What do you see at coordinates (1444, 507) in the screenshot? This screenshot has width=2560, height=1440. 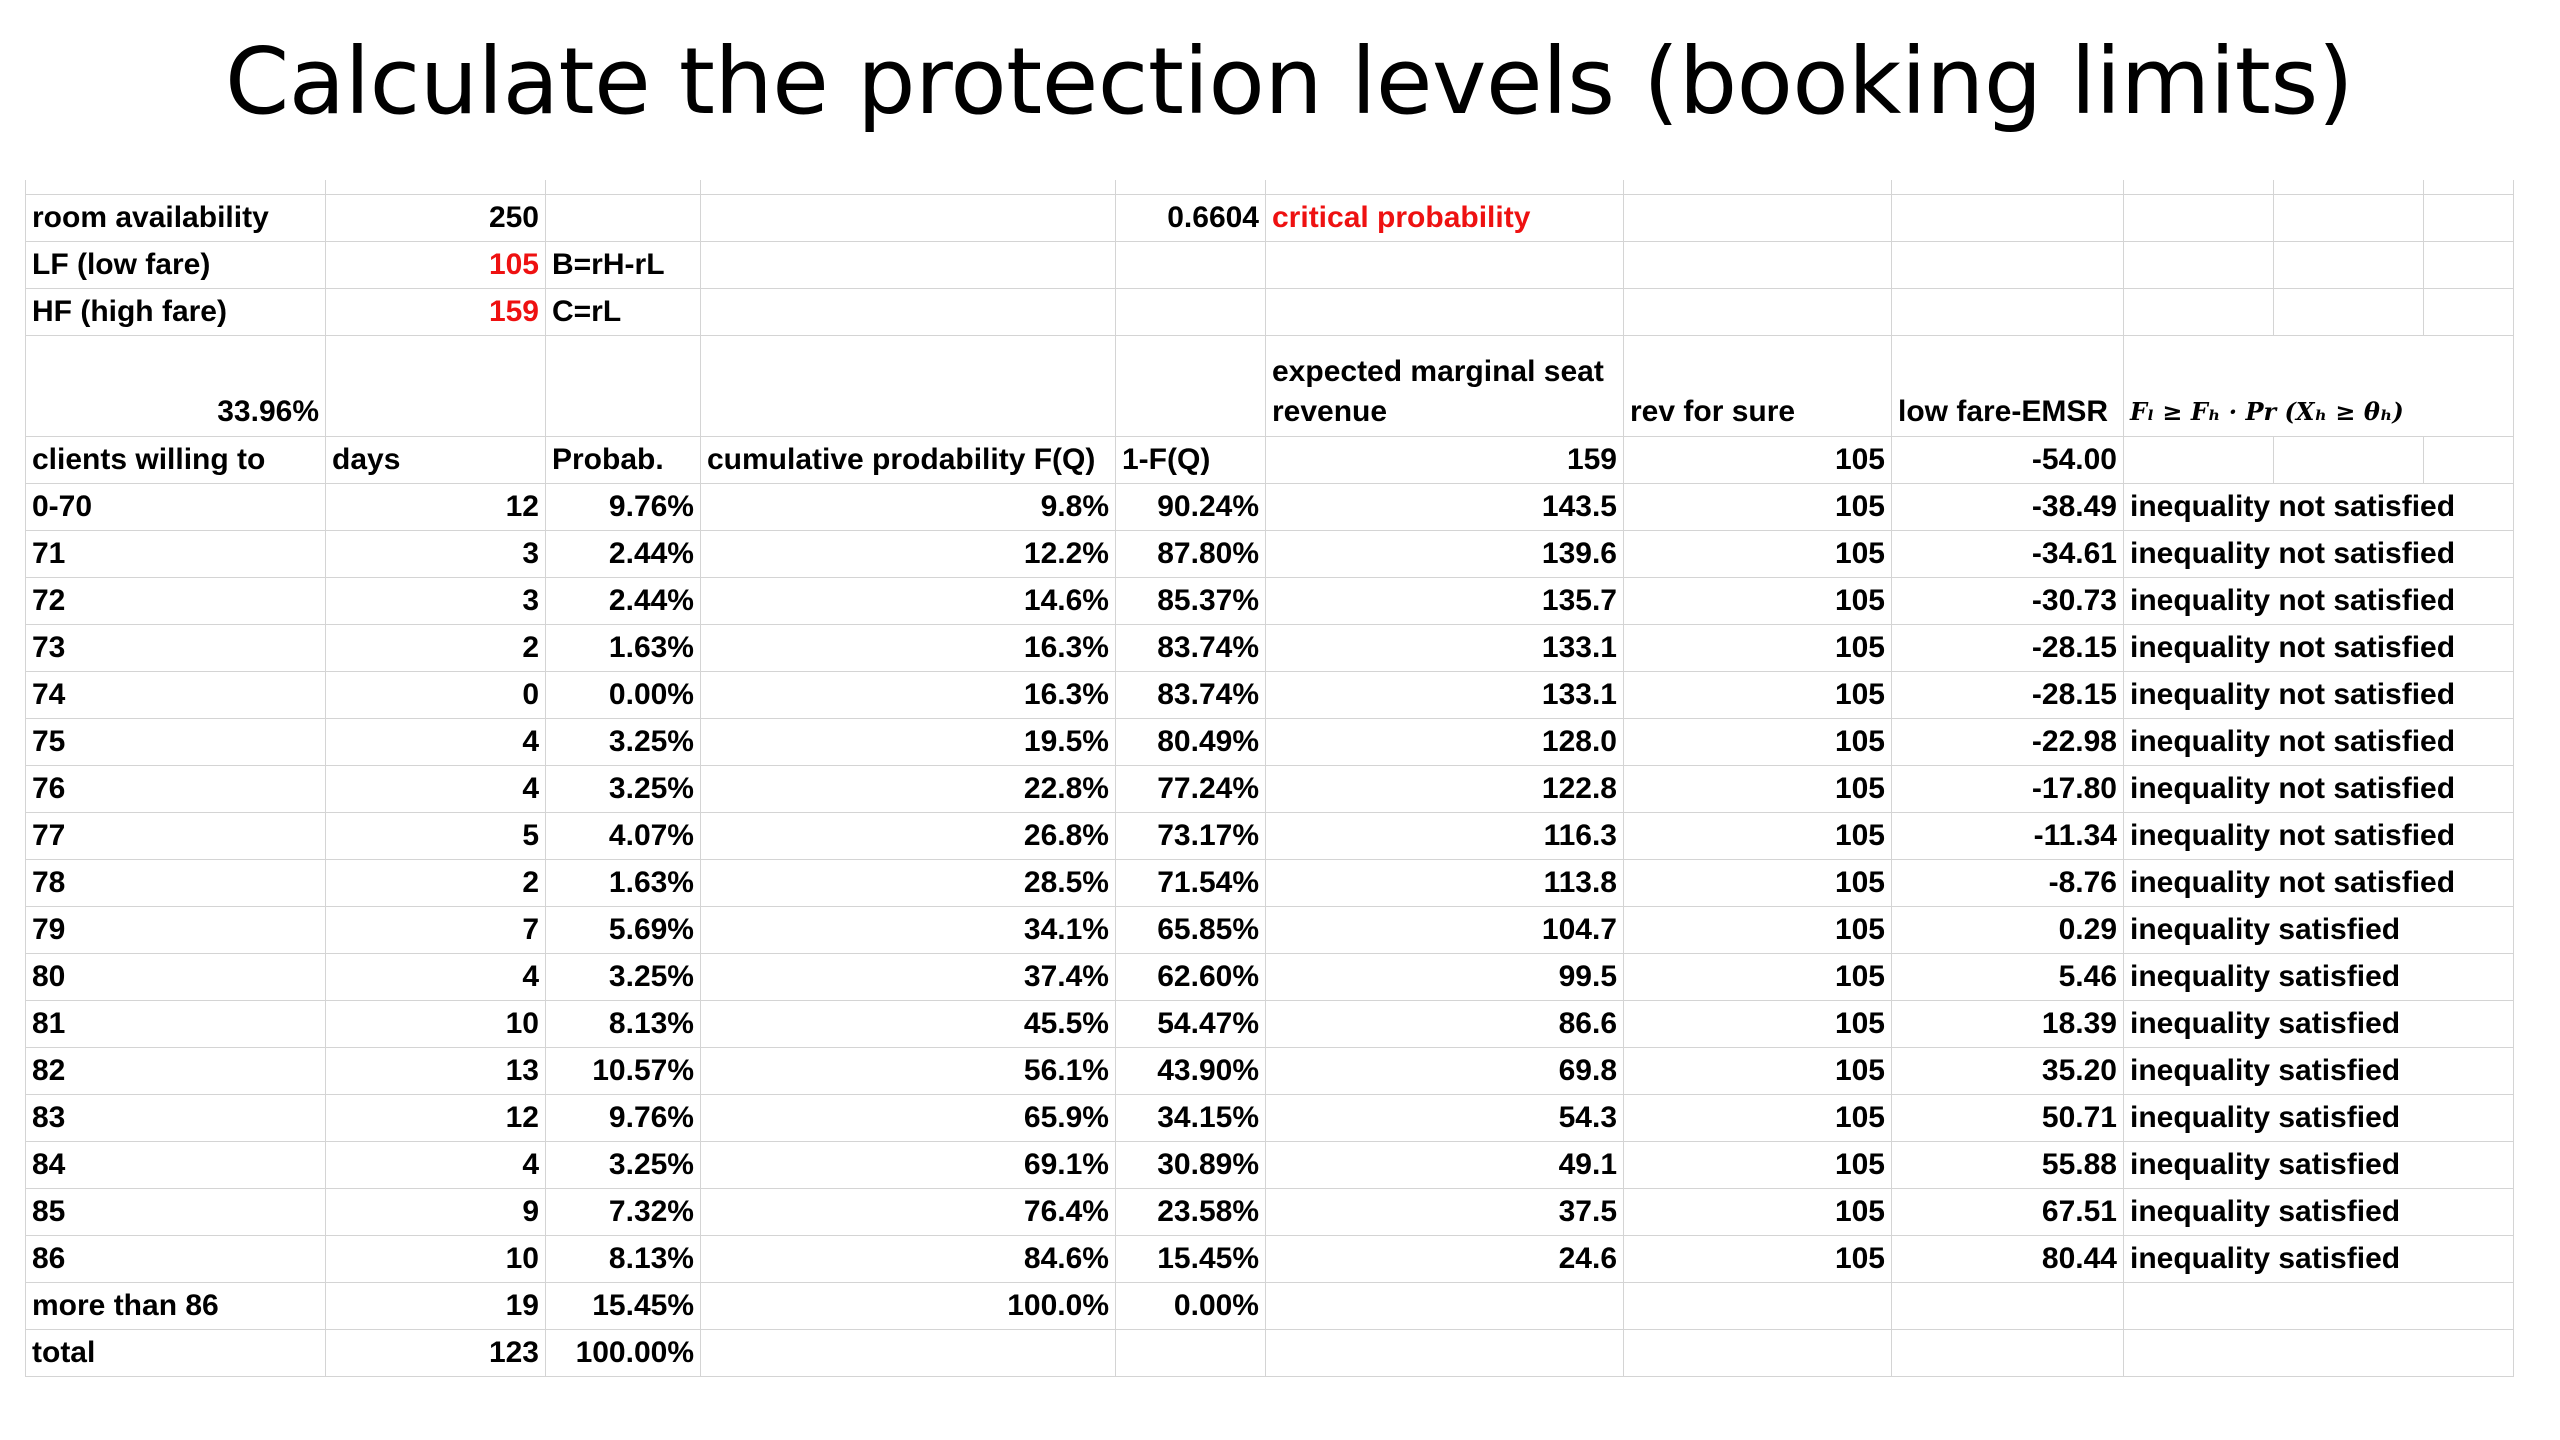 I see `emsr-cell: 143.5` at bounding box center [1444, 507].